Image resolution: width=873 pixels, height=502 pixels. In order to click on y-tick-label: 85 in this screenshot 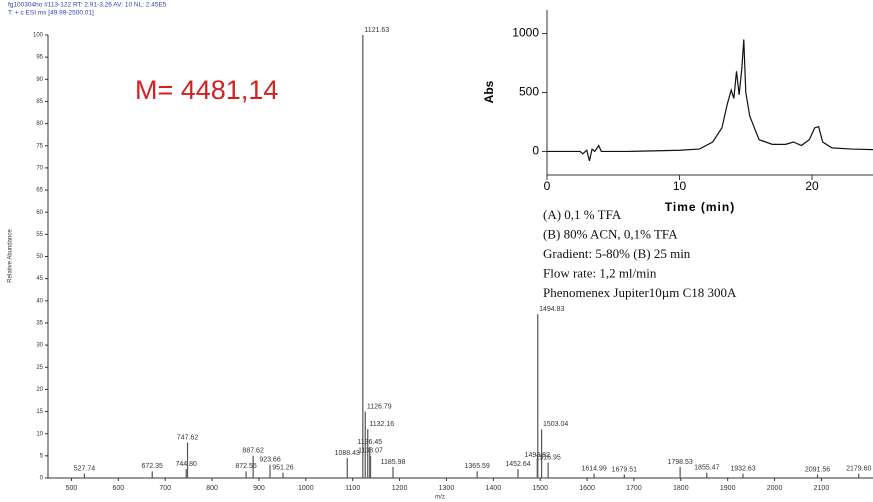, I will do `click(39, 102)`.